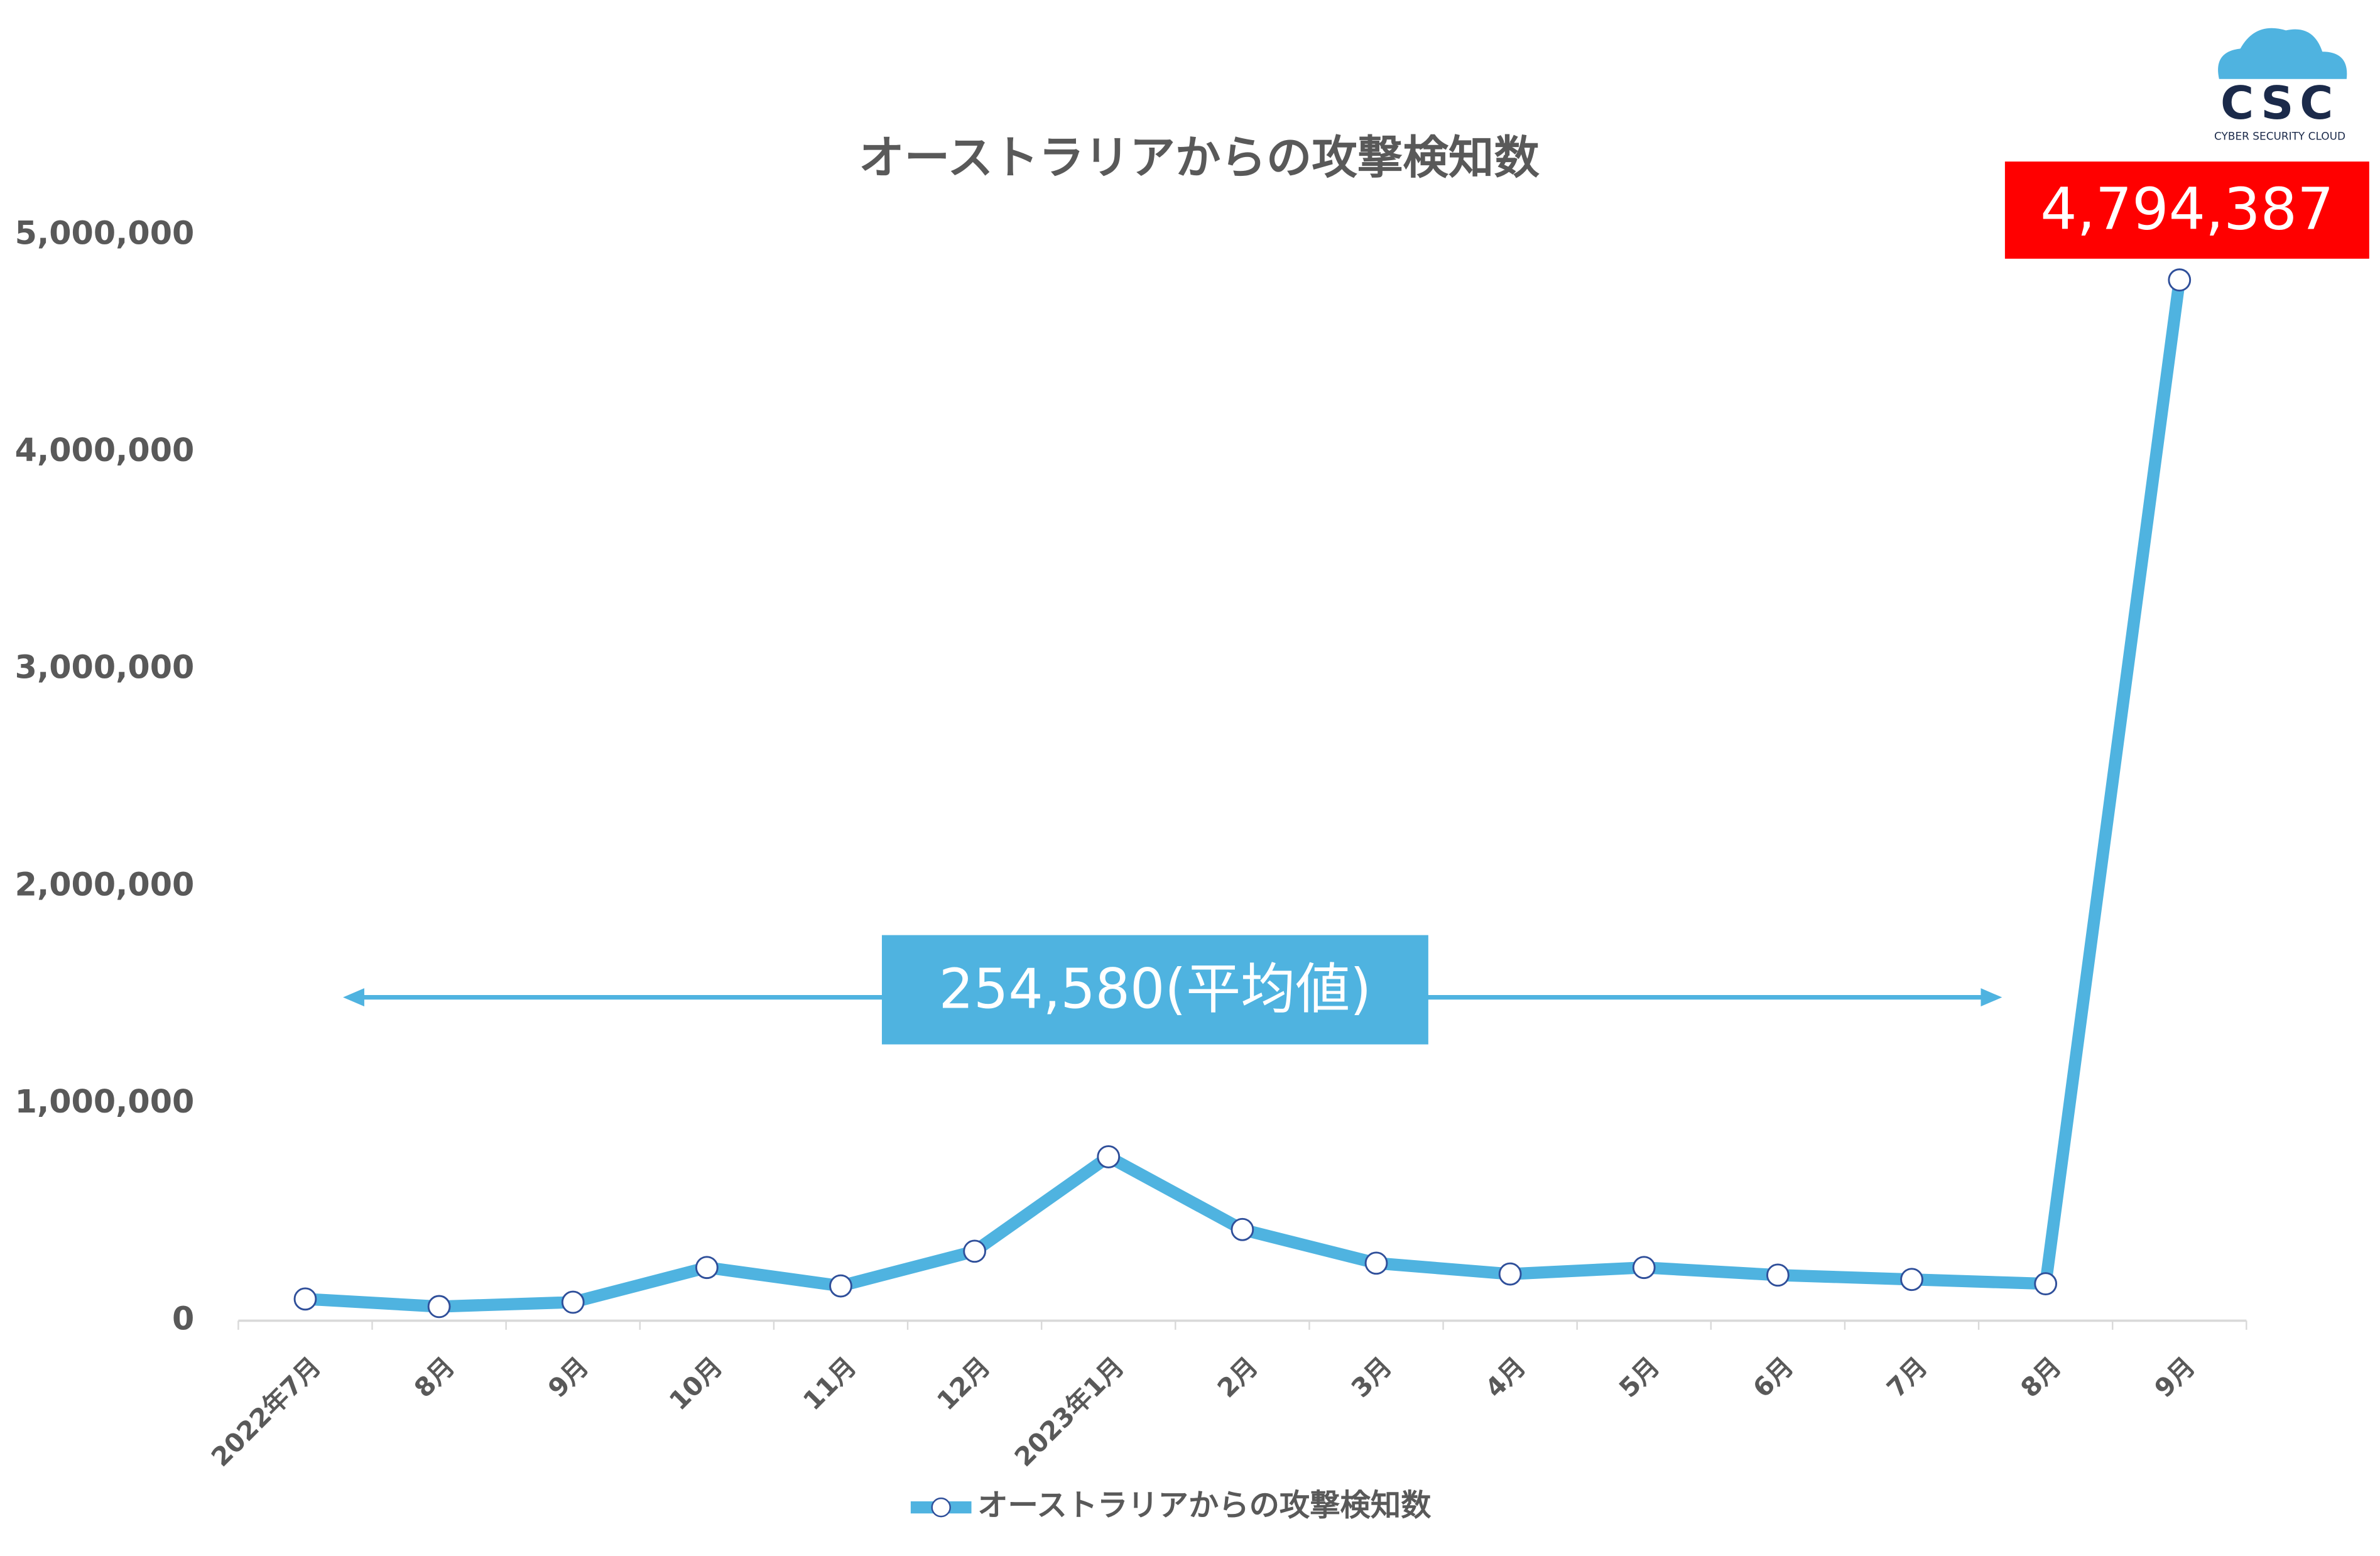 This screenshot has width=2380, height=1556. What do you see at coordinates (1238, 1377) in the screenshot?
I see `x-tick-label: 2月` at bounding box center [1238, 1377].